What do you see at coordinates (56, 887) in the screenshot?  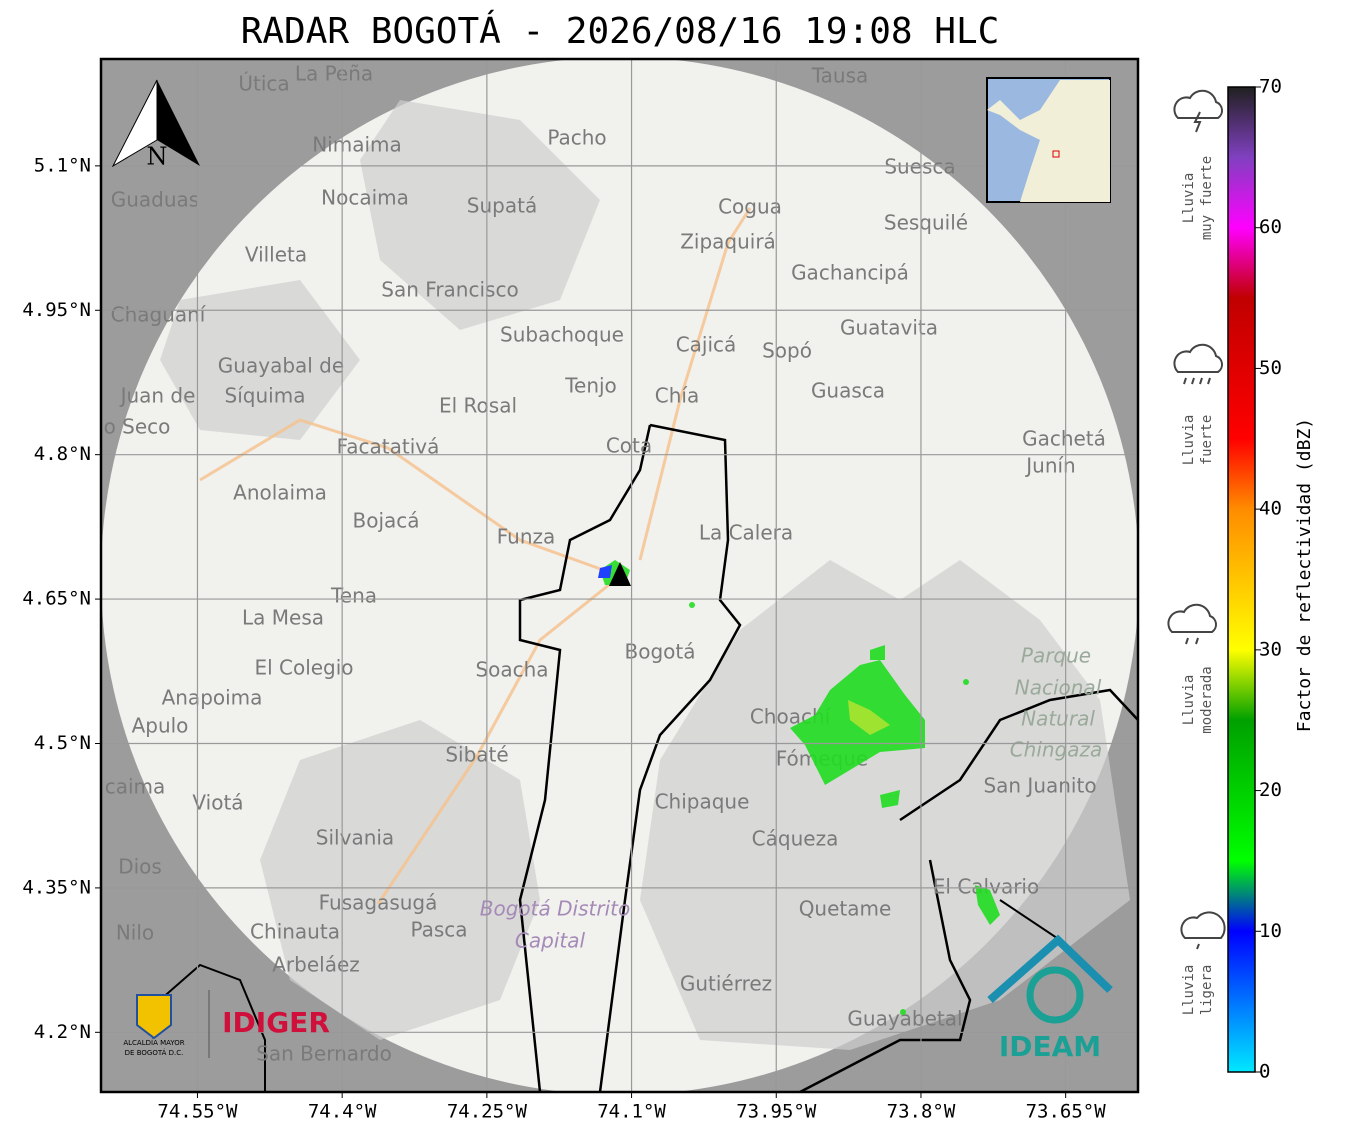 I see `y-tick-label: 4.35°N` at bounding box center [56, 887].